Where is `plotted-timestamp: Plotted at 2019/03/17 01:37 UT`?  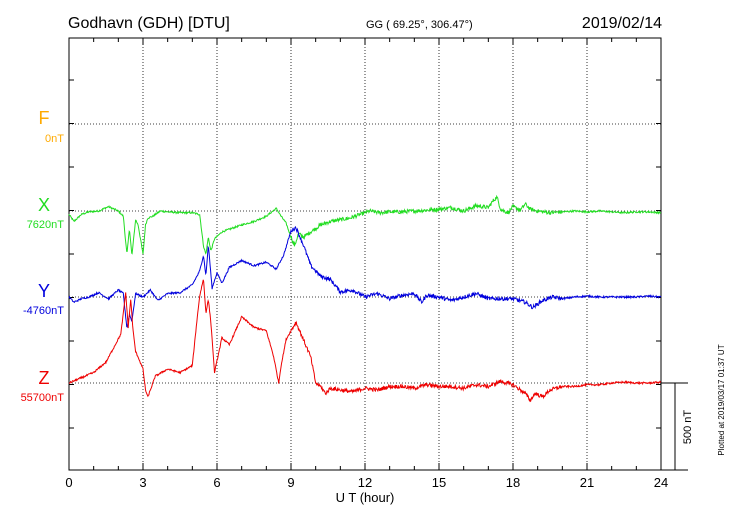
plotted-timestamp: Plotted at 2019/03/17 01:37 UT is located at coordinates (721, 399).